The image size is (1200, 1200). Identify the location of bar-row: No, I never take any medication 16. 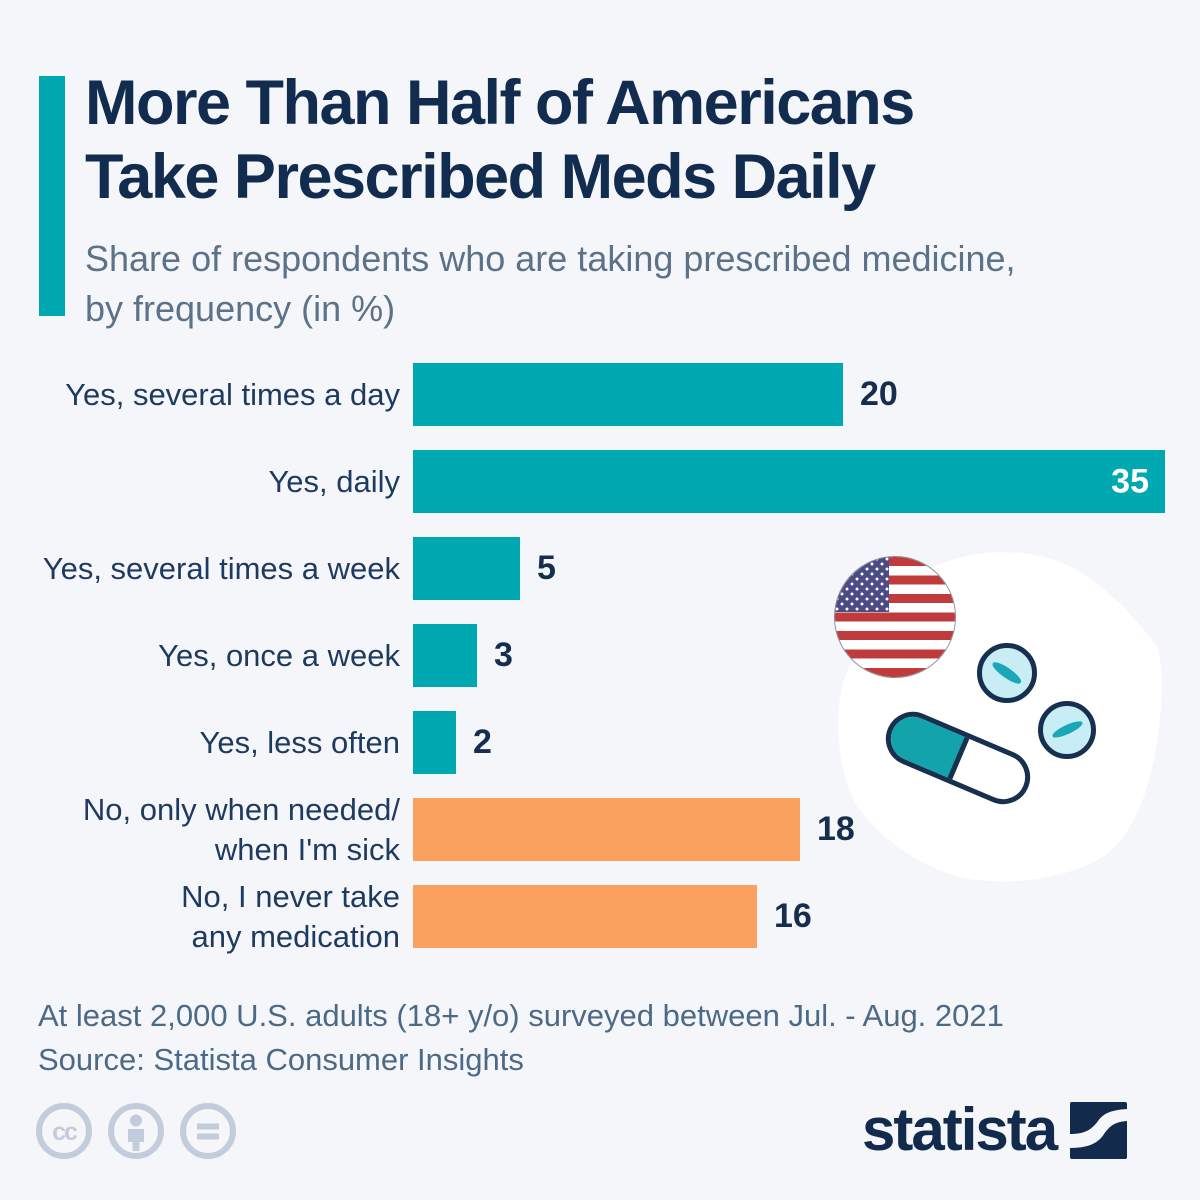
(610, 916).